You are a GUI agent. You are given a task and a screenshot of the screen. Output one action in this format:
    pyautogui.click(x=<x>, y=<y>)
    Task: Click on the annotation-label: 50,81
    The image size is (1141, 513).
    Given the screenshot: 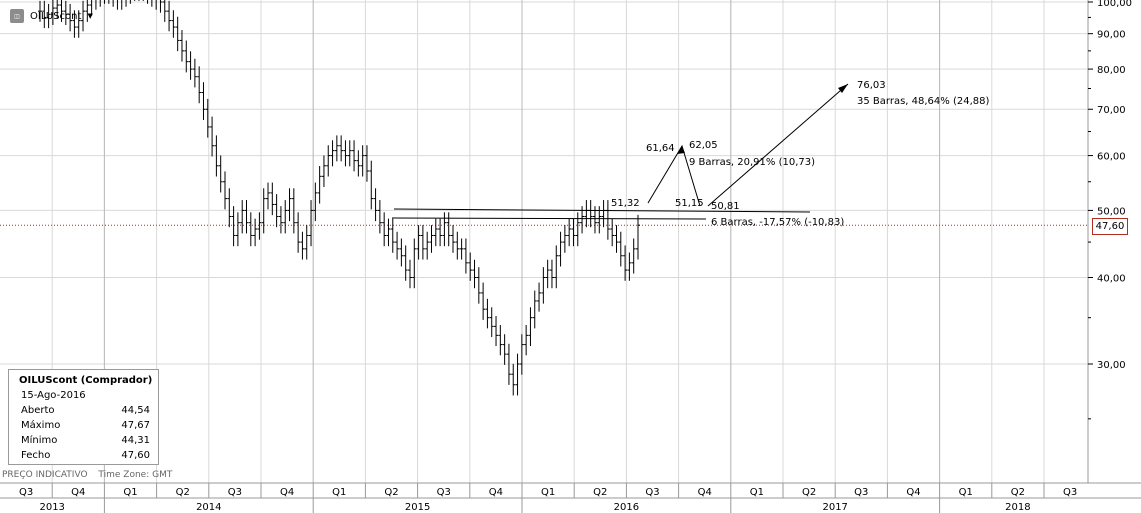 What is the action you would take?
    pyautogui.click(x=725, y=206)
    